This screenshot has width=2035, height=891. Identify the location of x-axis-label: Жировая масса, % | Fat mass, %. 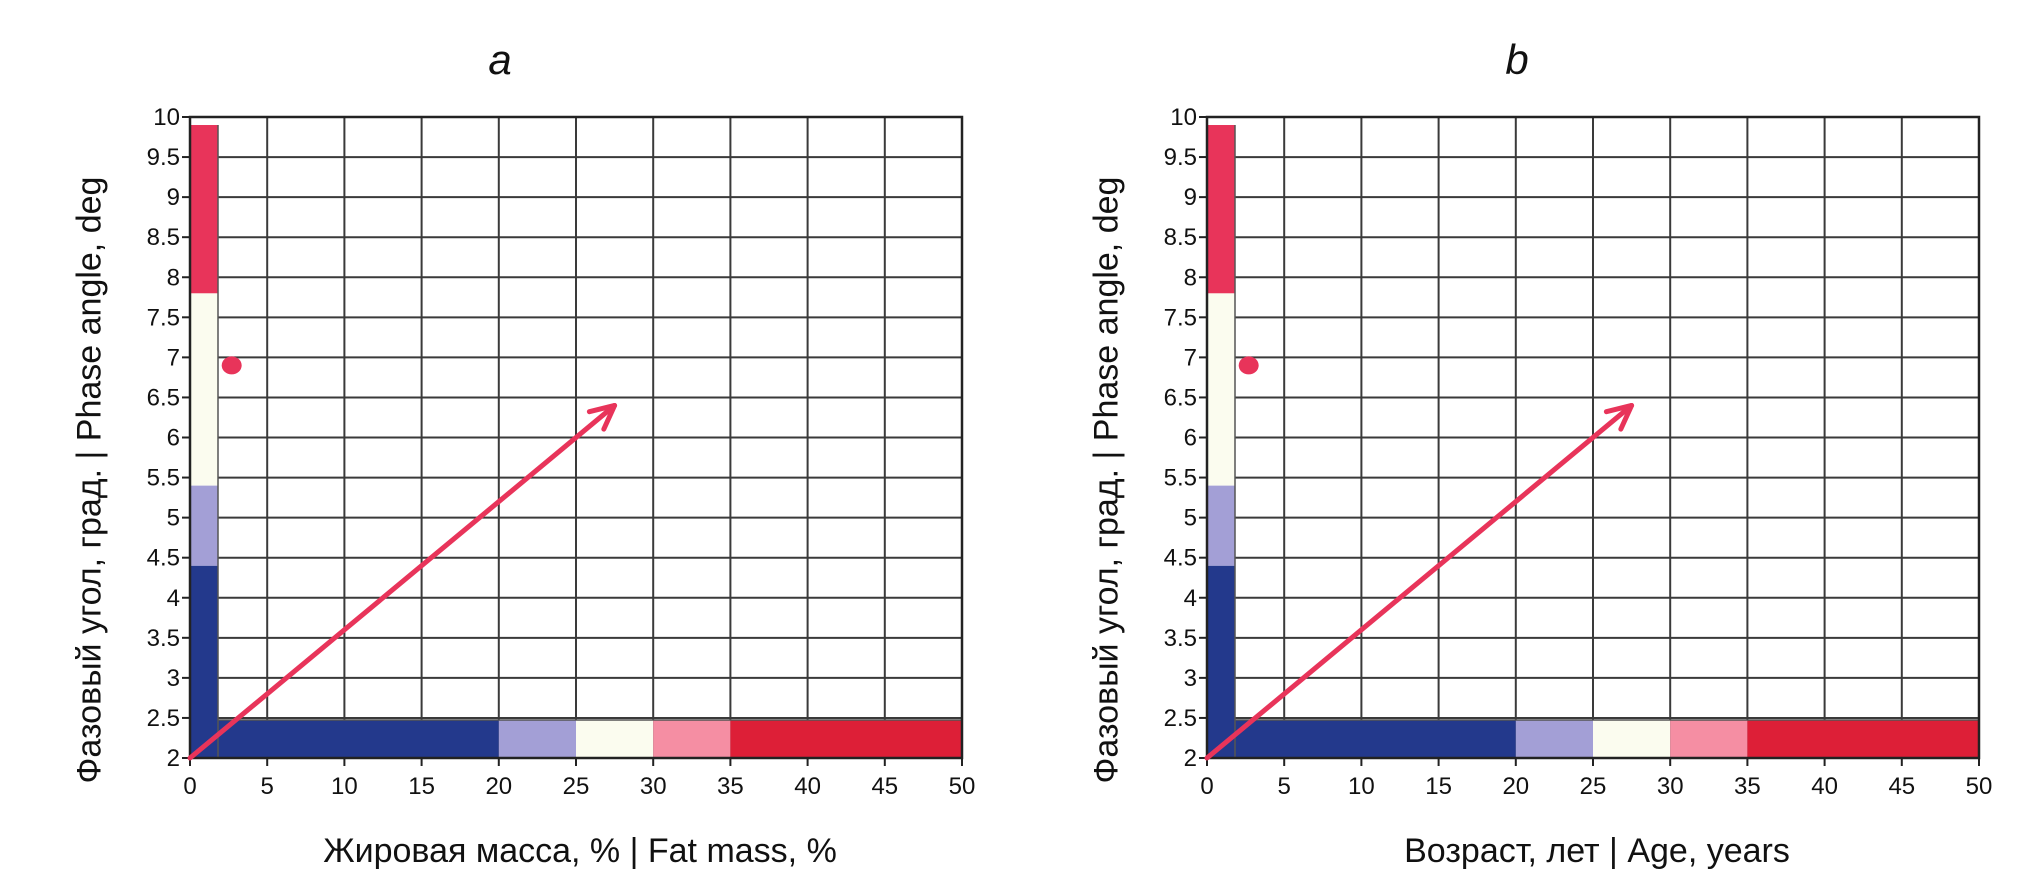
(580, 851).